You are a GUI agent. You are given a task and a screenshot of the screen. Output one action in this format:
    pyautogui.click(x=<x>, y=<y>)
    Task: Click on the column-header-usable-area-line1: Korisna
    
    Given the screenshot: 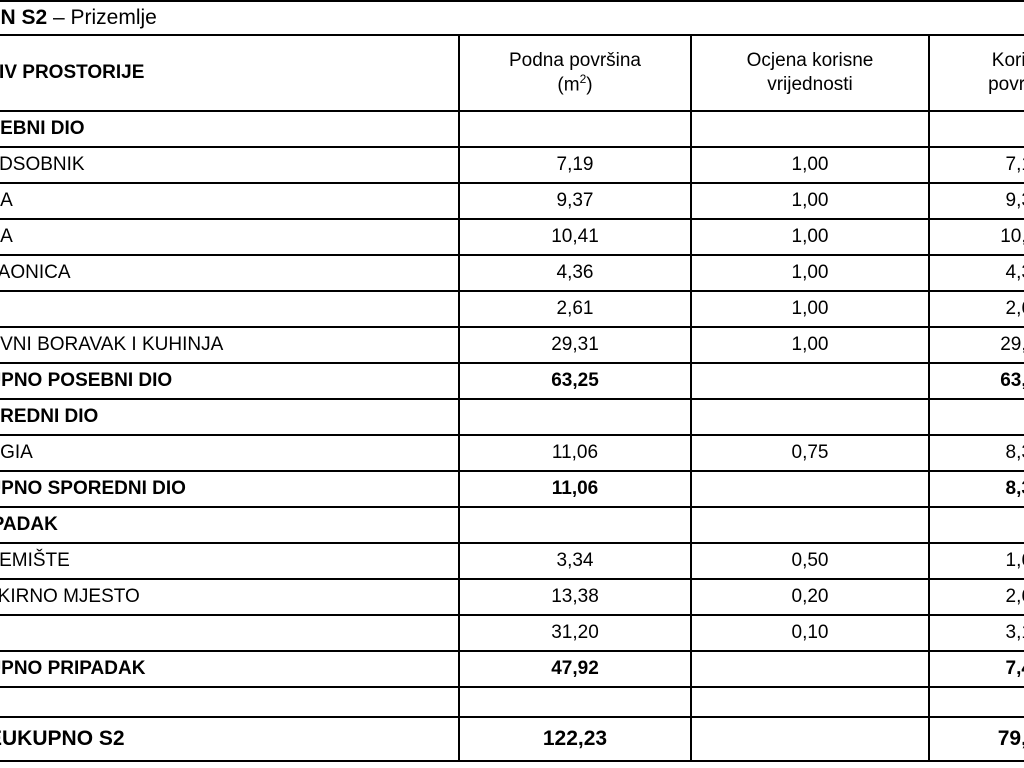 What is the action you would take?
    pyautogui.click(x=1007, y=61)
    